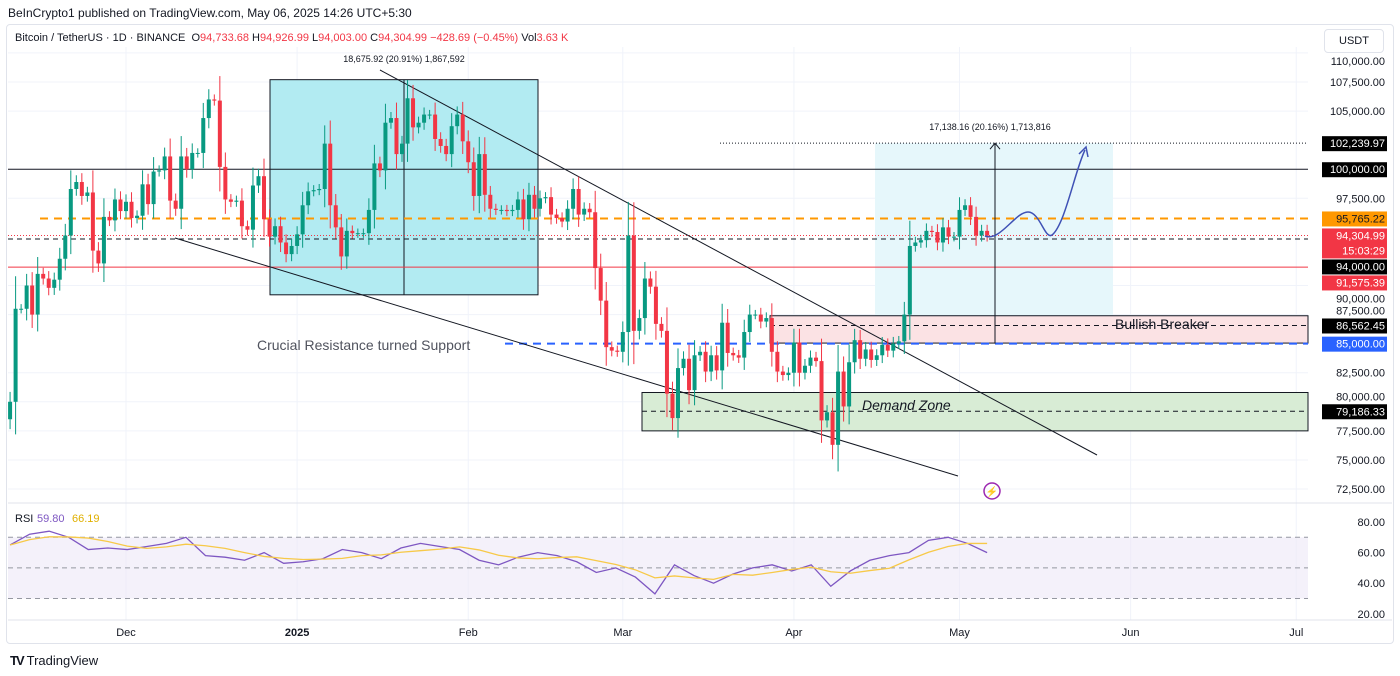 Image resolution: width=1400 pixels, height=676 pixels. What do you see at coordinates (1039, 329) in the screenshot?
I see `bullish-breaker-zone` at bounding box center [1039, 329].